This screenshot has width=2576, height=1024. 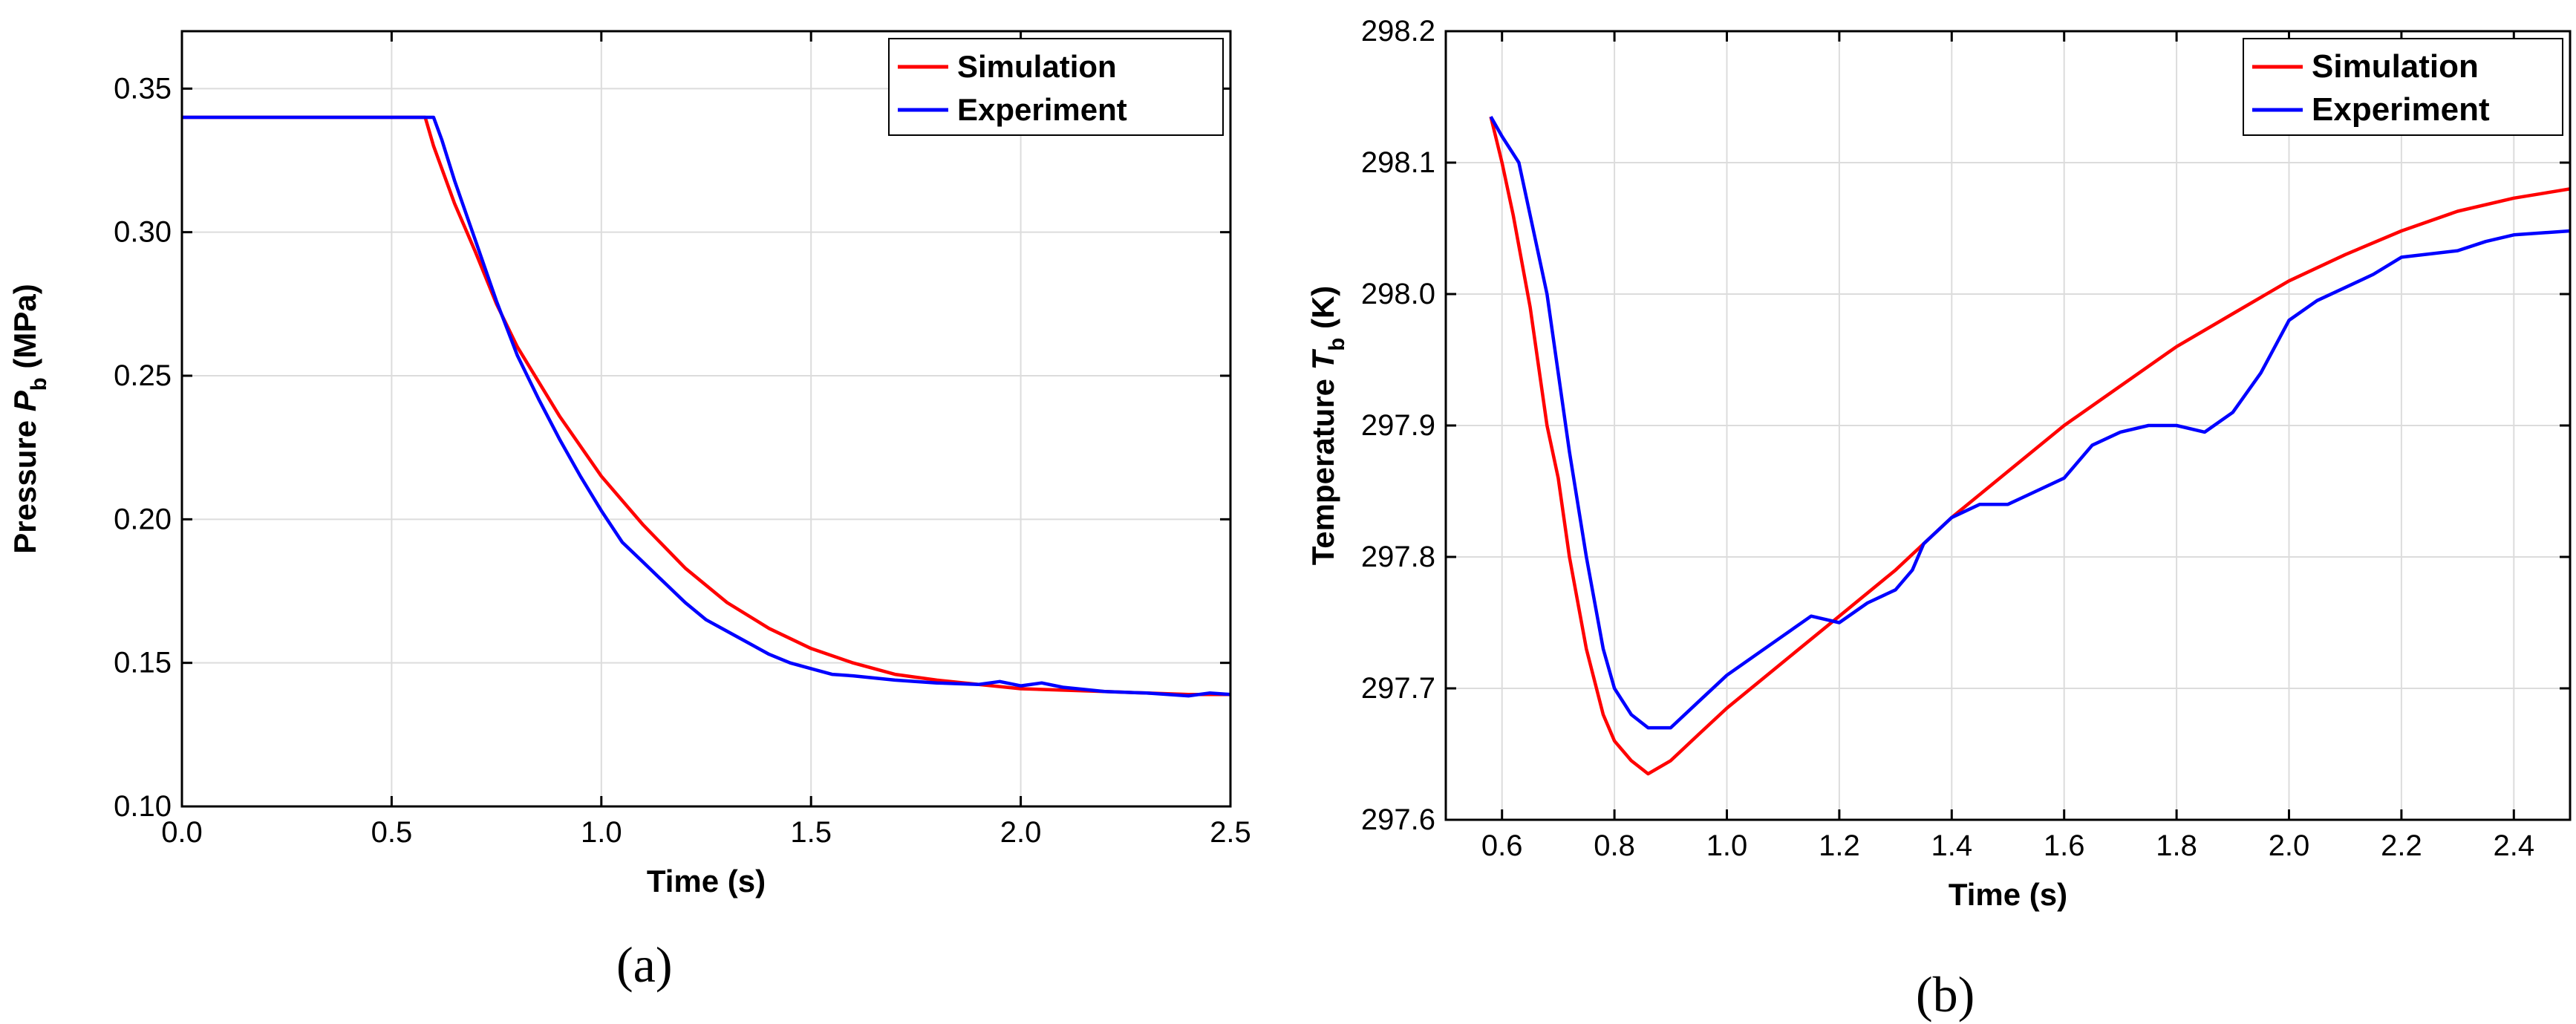 What do you see at coordinates (392, 832) in the screenshot?
I see `x-tick-label: 0.5` at bounding box center [392, 832].